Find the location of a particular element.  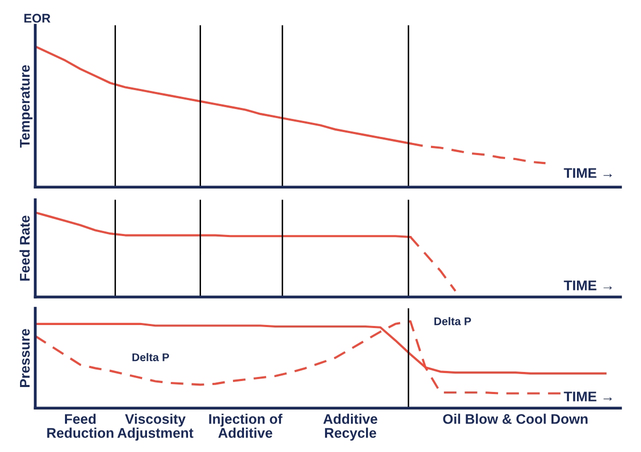

x-tick-label: Feed Reduction is located at coordinates (80, 426).